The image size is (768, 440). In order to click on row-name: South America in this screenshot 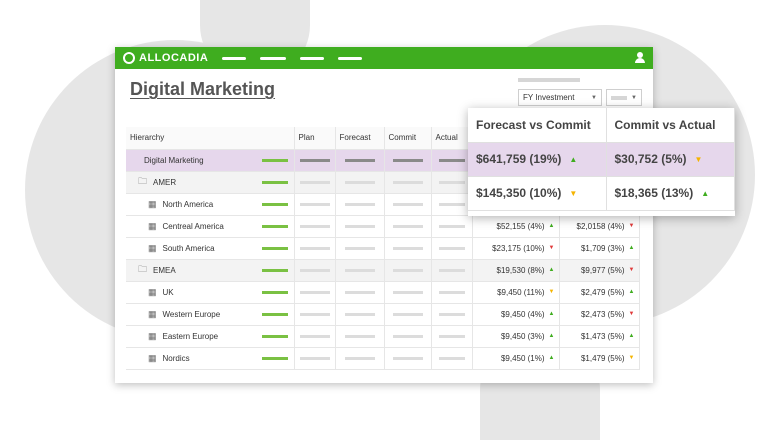, I will do `click(188, 248)`.